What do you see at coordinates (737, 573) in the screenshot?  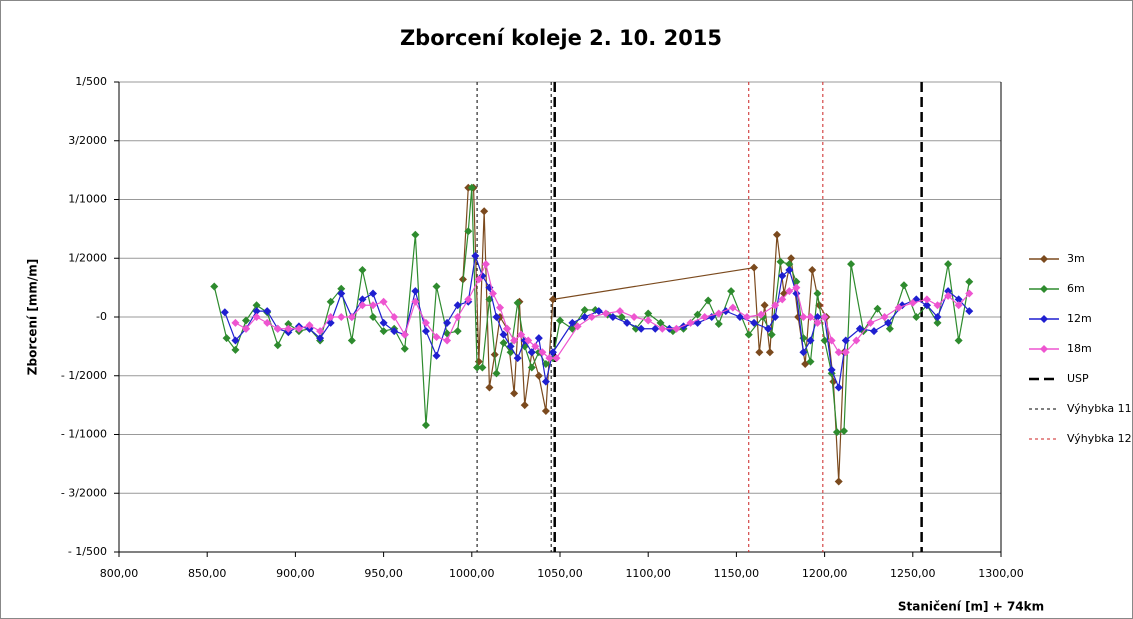 I see `x-tick-label: 1150,00` at bounding box center [737, 573].